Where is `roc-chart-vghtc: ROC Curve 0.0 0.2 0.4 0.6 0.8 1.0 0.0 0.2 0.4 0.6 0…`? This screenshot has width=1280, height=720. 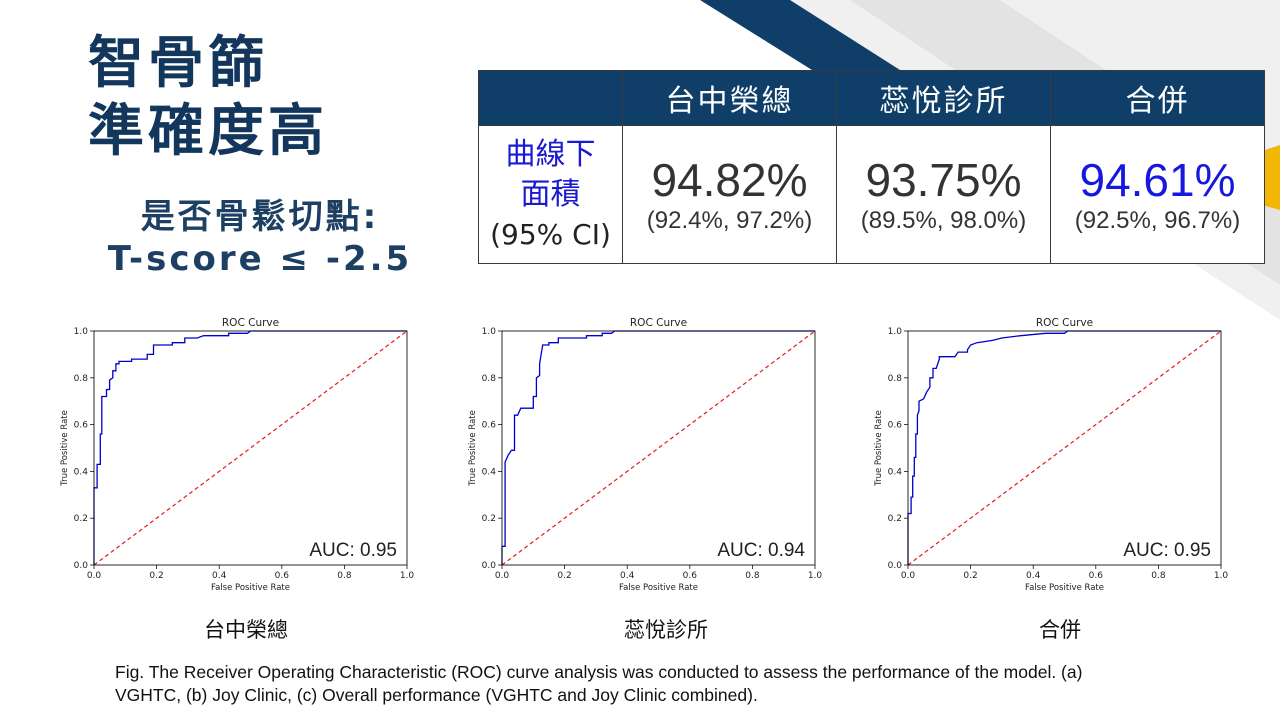
roc-chart-vghtc: ROC Curve 0.0 0.2 0.4 0.6 0.8 1.0 0.0 0.2 0.4 0.6 0… is located at coordinates (240, 455).